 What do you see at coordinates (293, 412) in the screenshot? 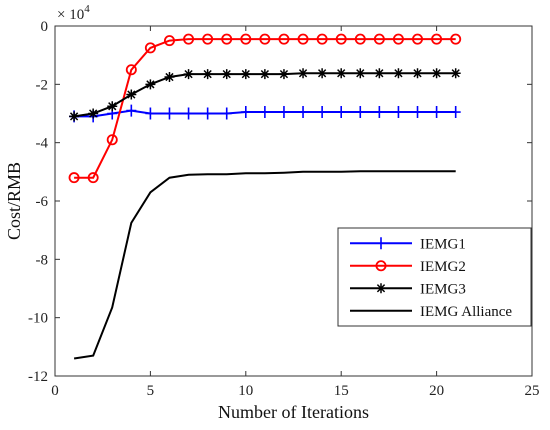
I see `x-axis-label: Number of Iterations` at bounding box center [293, 412].